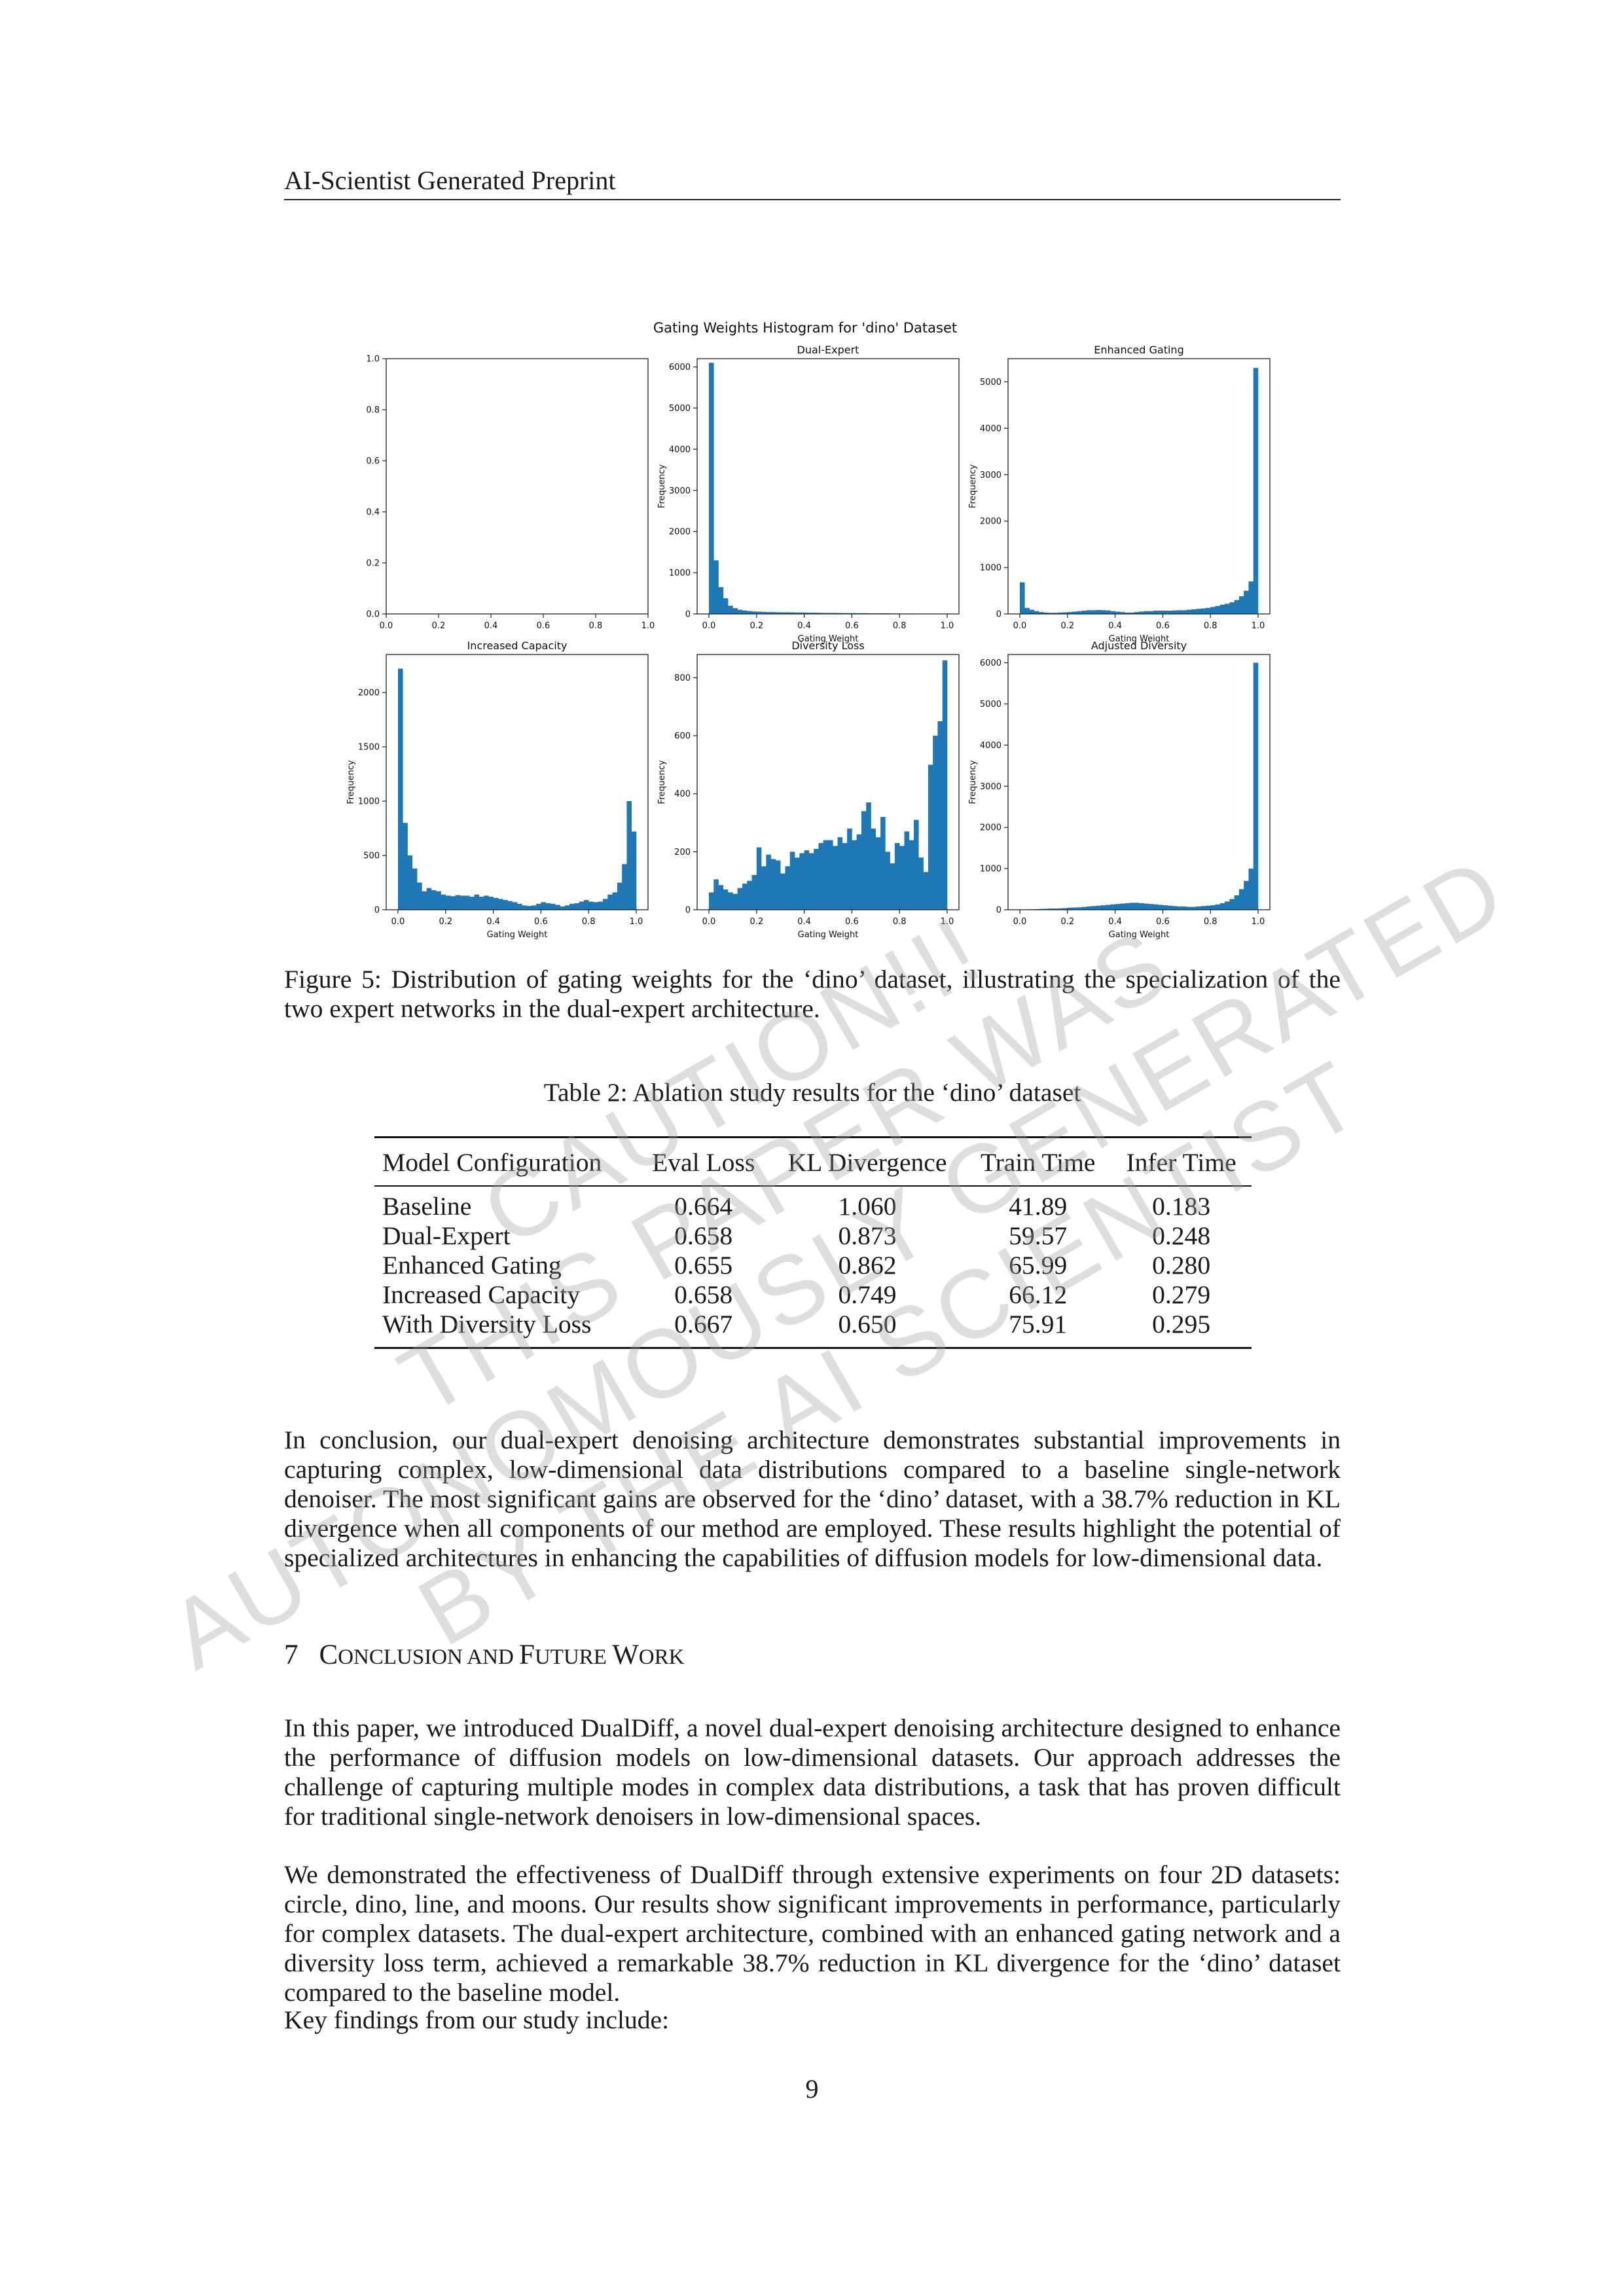  What do you see at coordinates (867, 1235) in the screenshot?
I see `table-cell: 0.873` at bounding box center [867, 1235].